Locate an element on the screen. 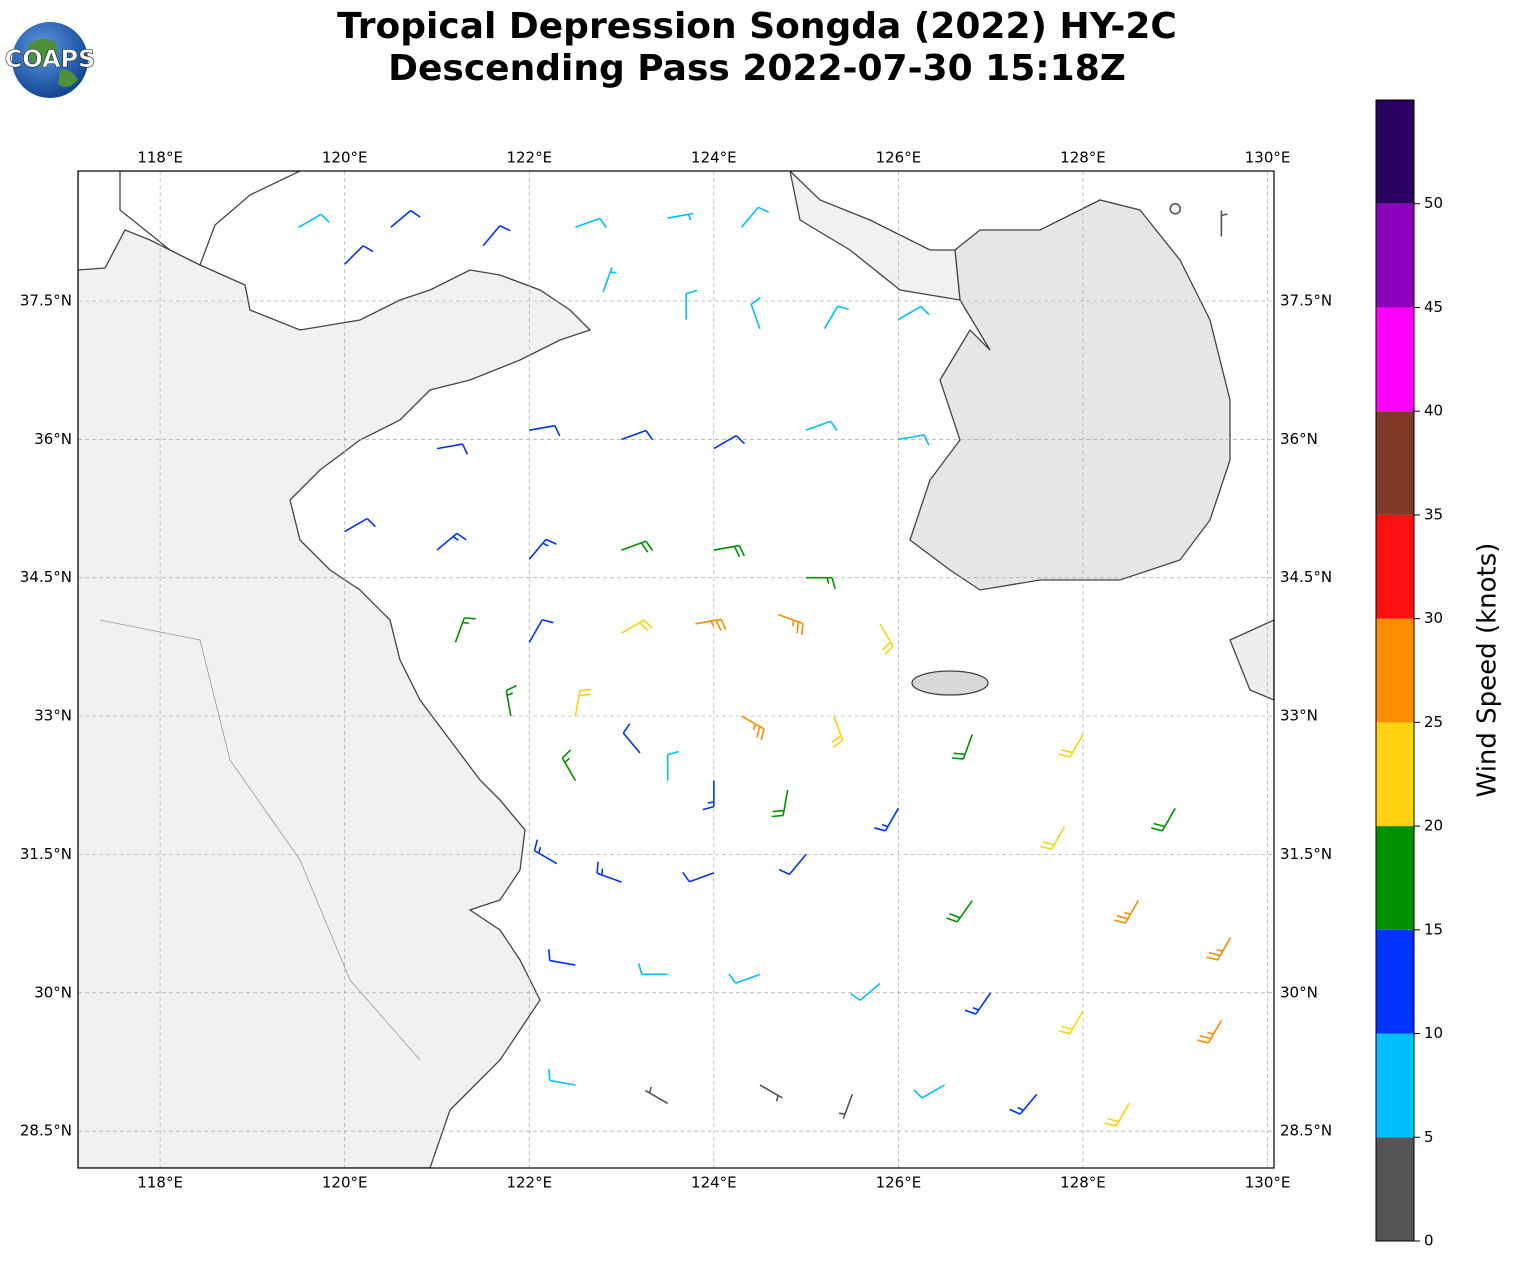 The height and width of the screenshot is (1264, 1513). logo-text: COAPS is located at coordinates (50, 59).